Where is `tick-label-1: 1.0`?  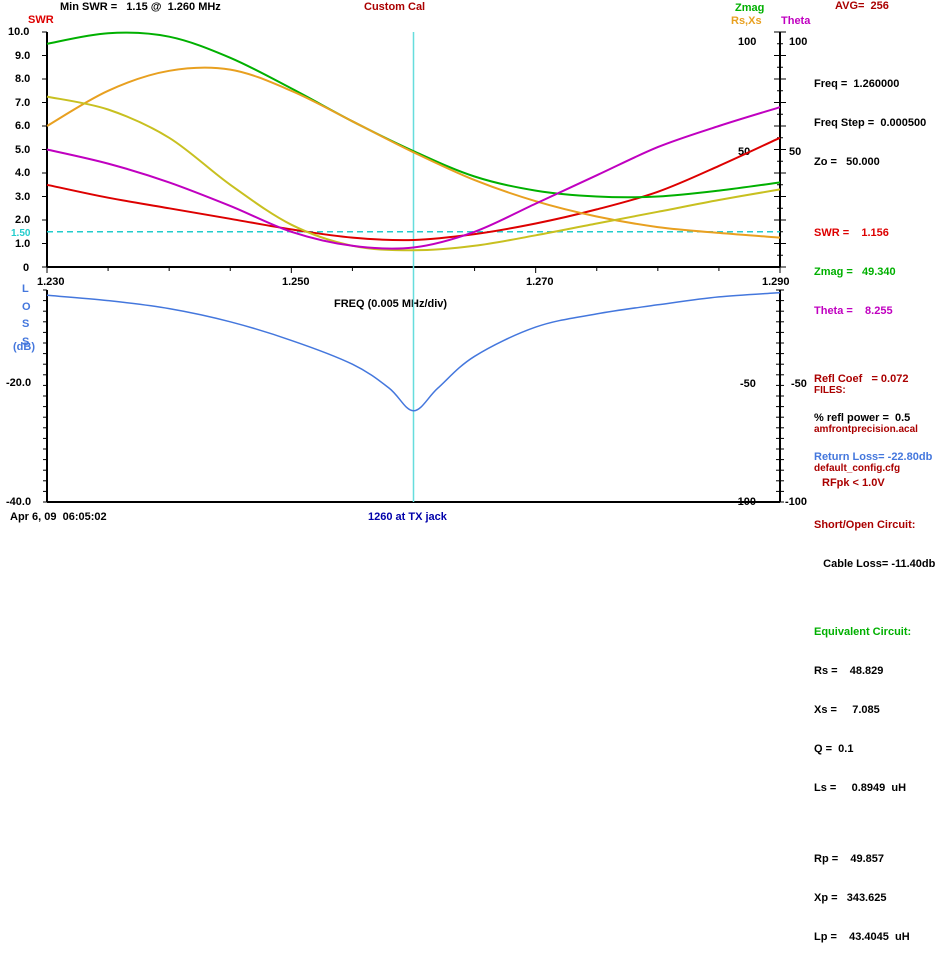 tick-label-1: 1.0 is located at coordinates (22, 244).